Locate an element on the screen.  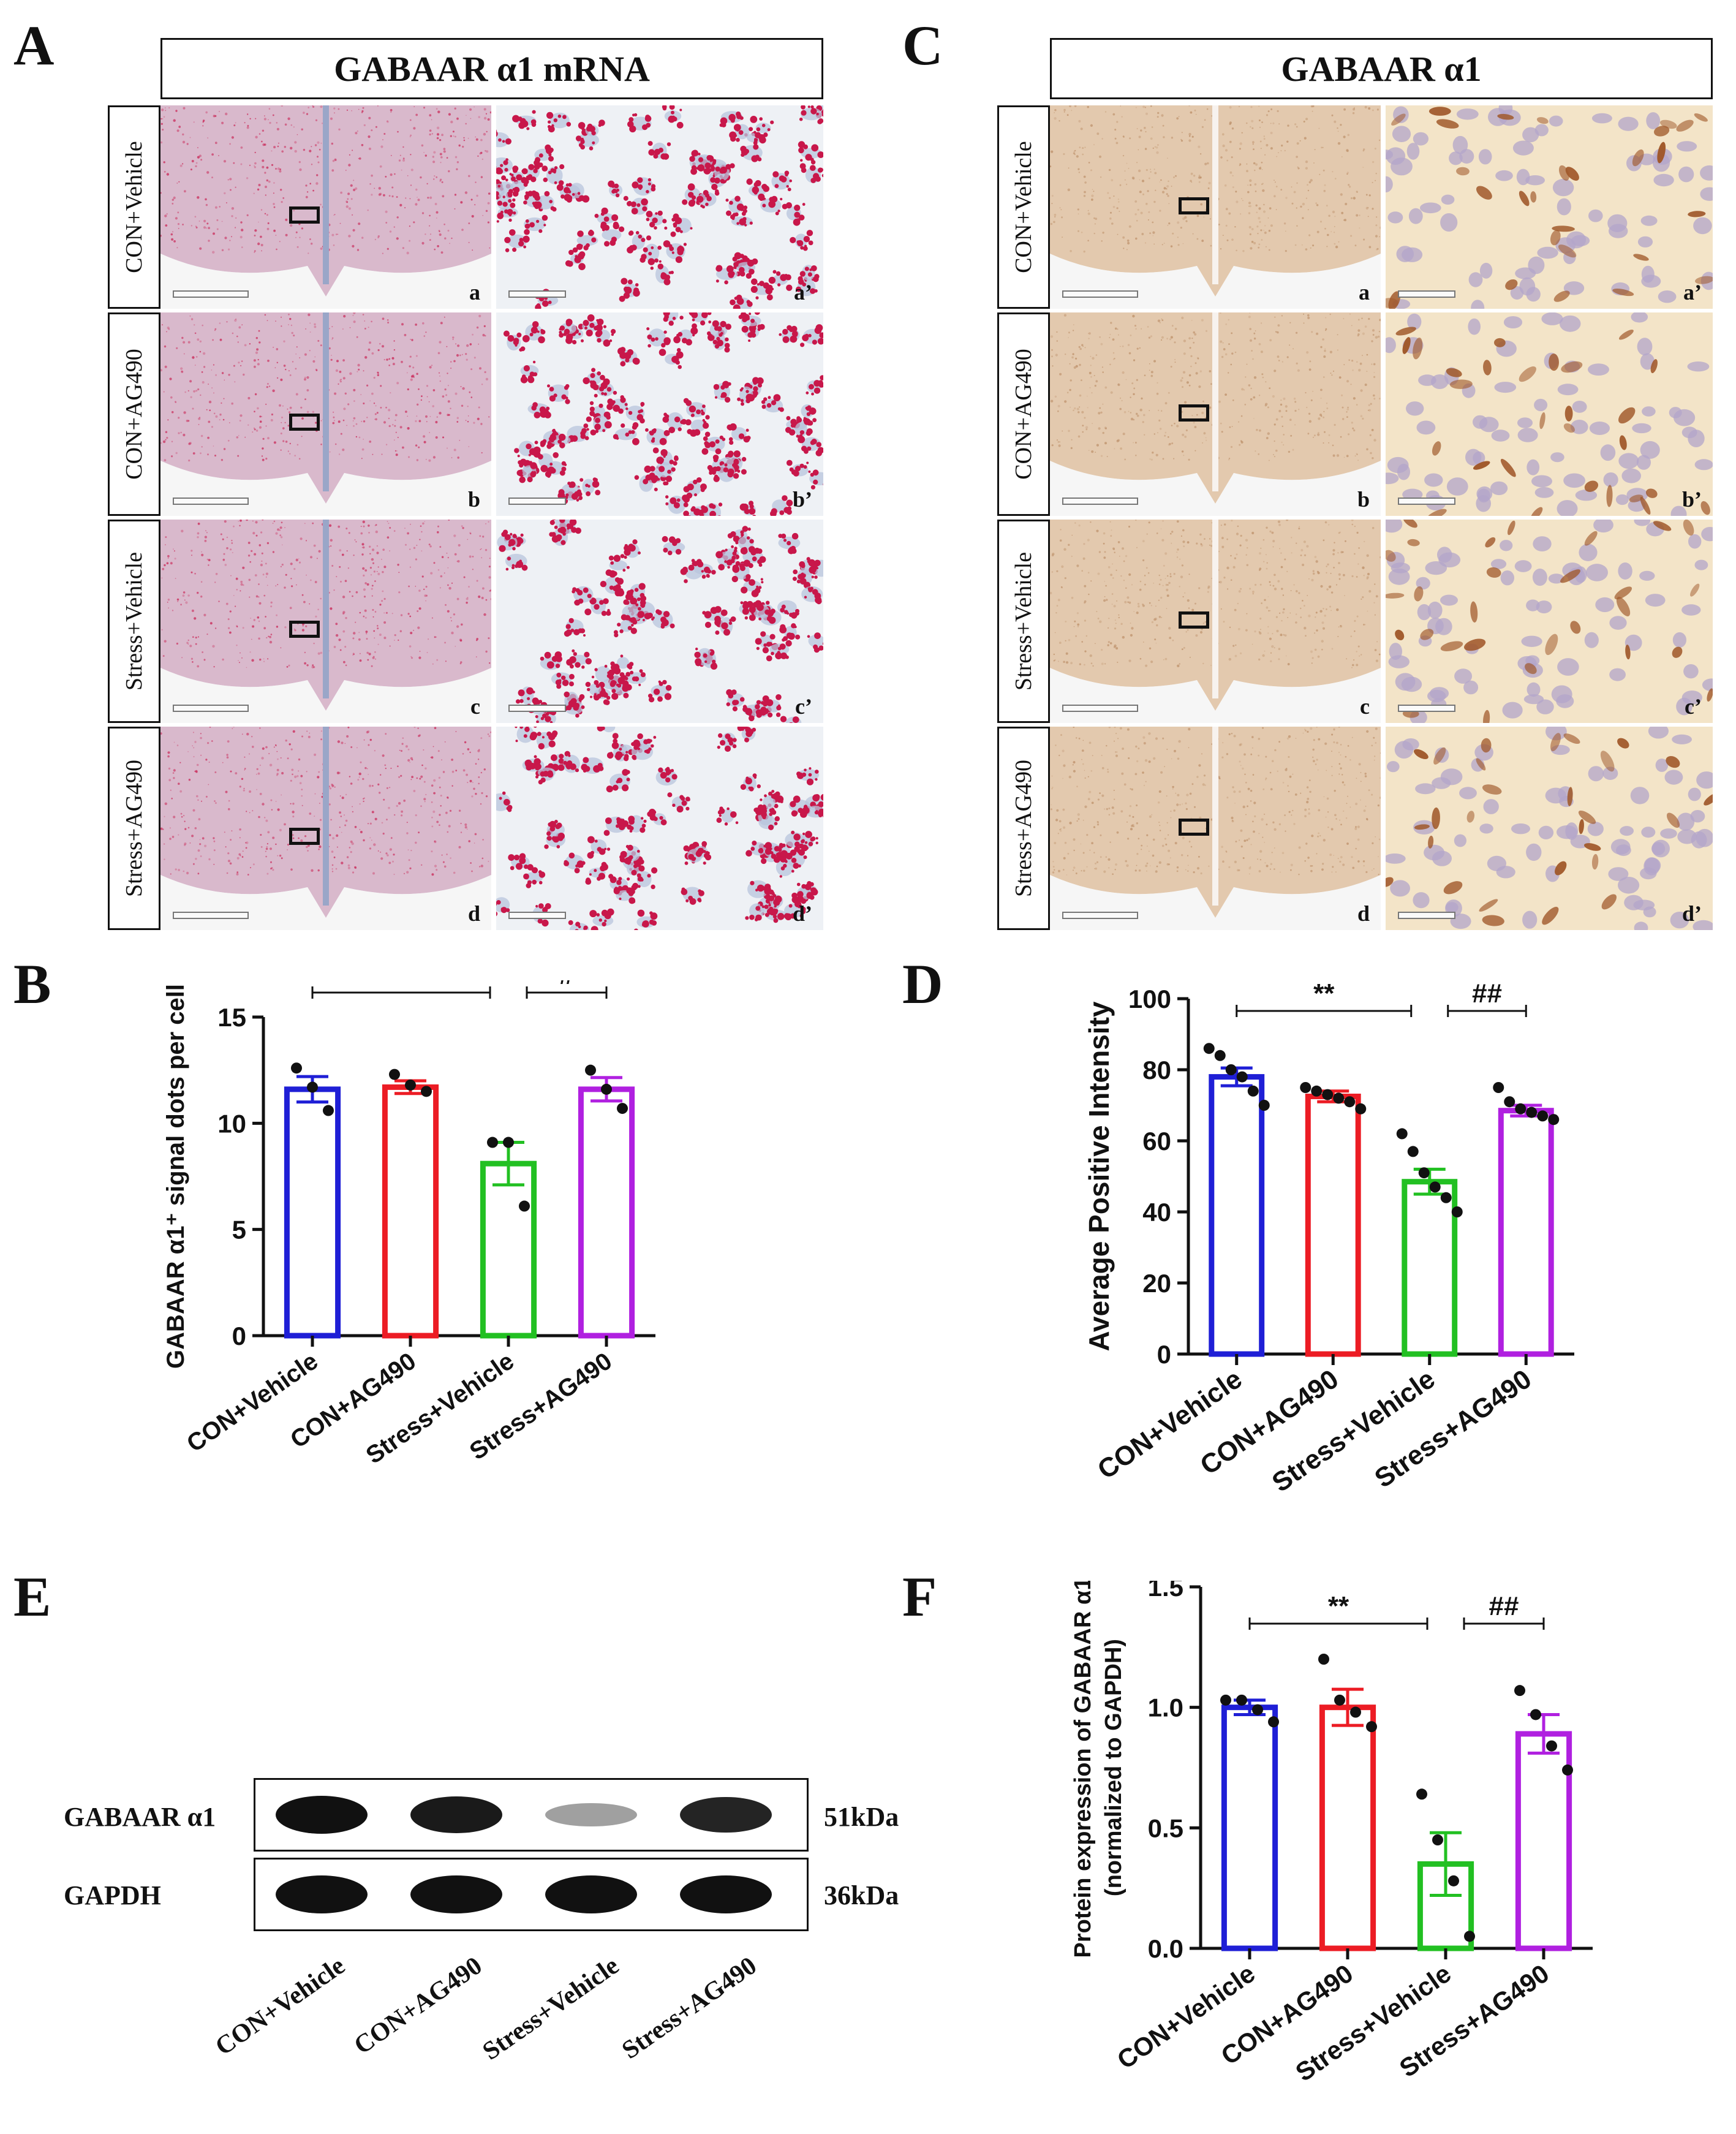
row-label-3: Stress+Vehicle is located at coordinates (134, 621).